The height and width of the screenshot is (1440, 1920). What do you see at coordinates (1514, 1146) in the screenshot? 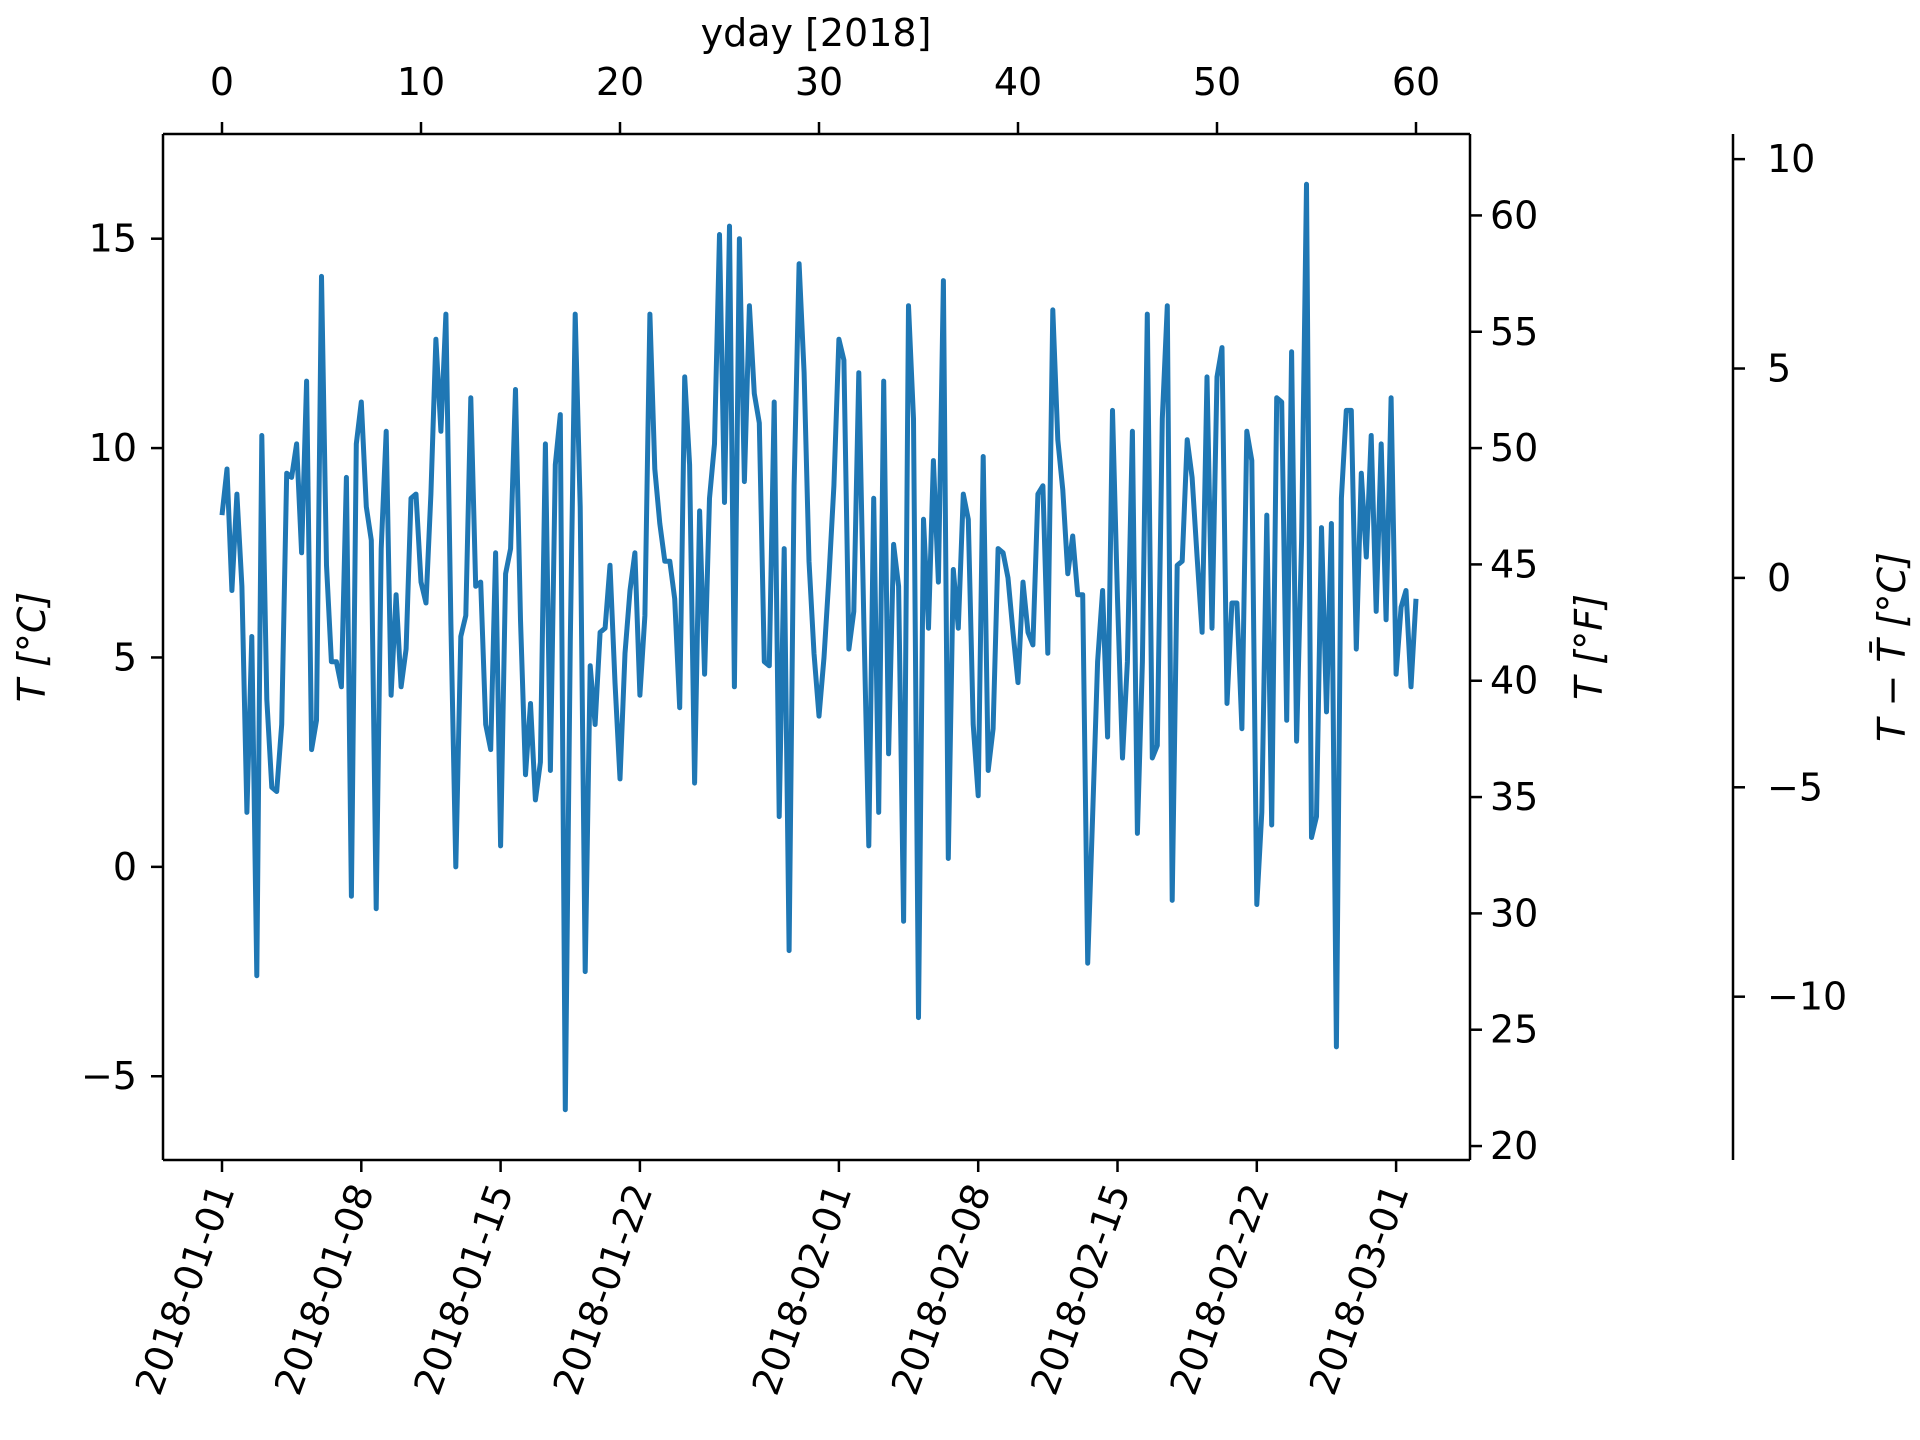
I see `right-tick-label: 20` at bounding box center [1514, 1146].